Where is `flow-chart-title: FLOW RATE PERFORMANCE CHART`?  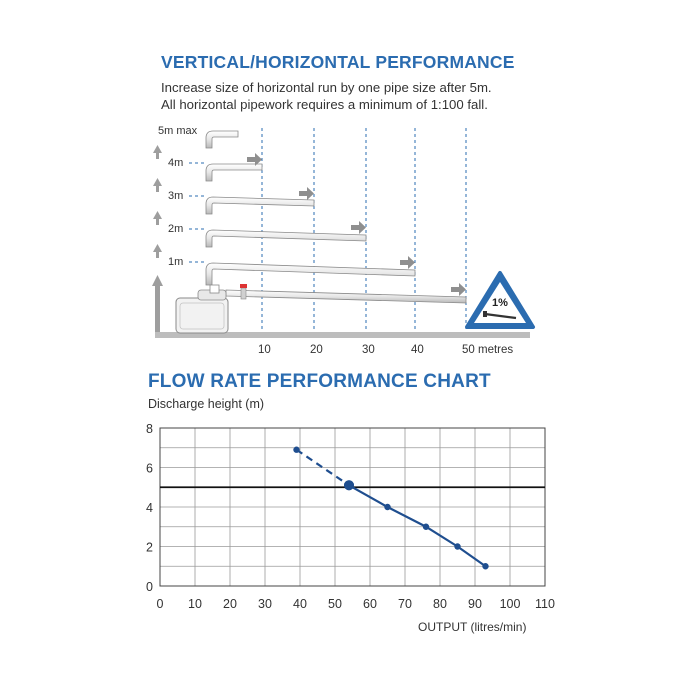 flow-chart-title: FLOW RATE PERFORMANCE CHART is located at coordinates (319, 381).